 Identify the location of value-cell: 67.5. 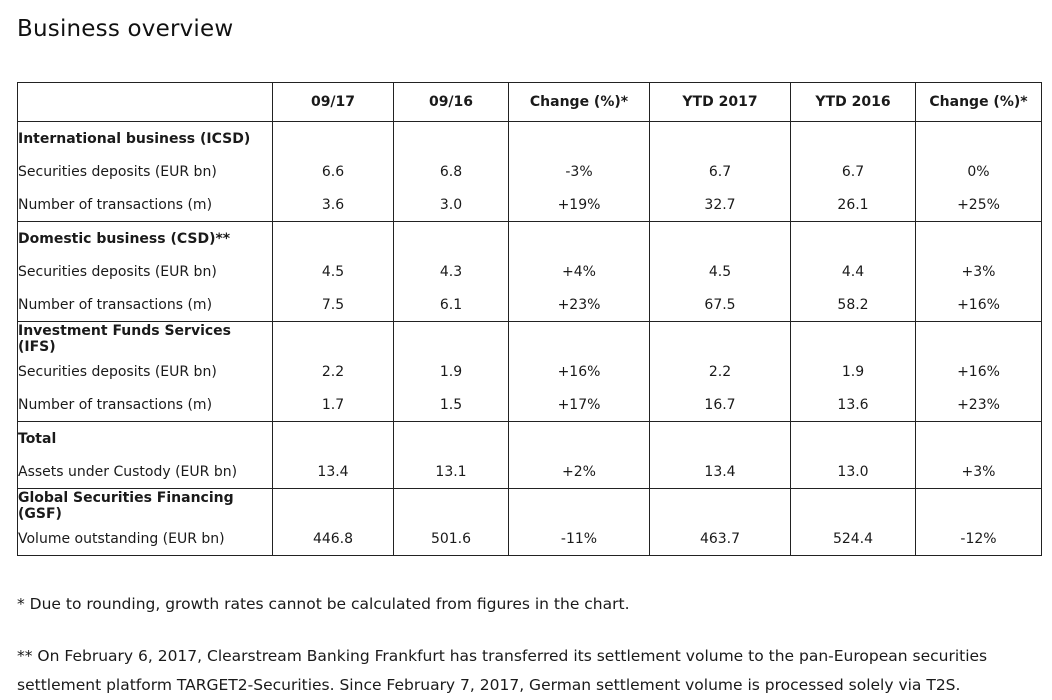
(720, 305).